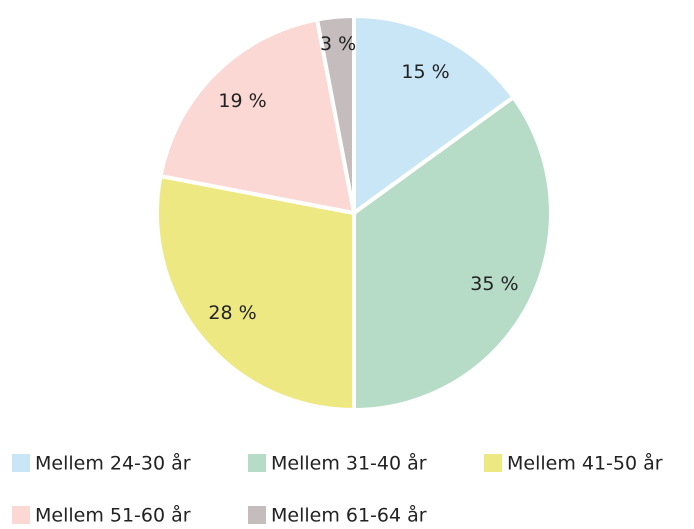 This screenshot has width=694, height=529. Describe the element at coordinates (425, 72) in the screenshot. I see `slice-label: 15 %` at that location.